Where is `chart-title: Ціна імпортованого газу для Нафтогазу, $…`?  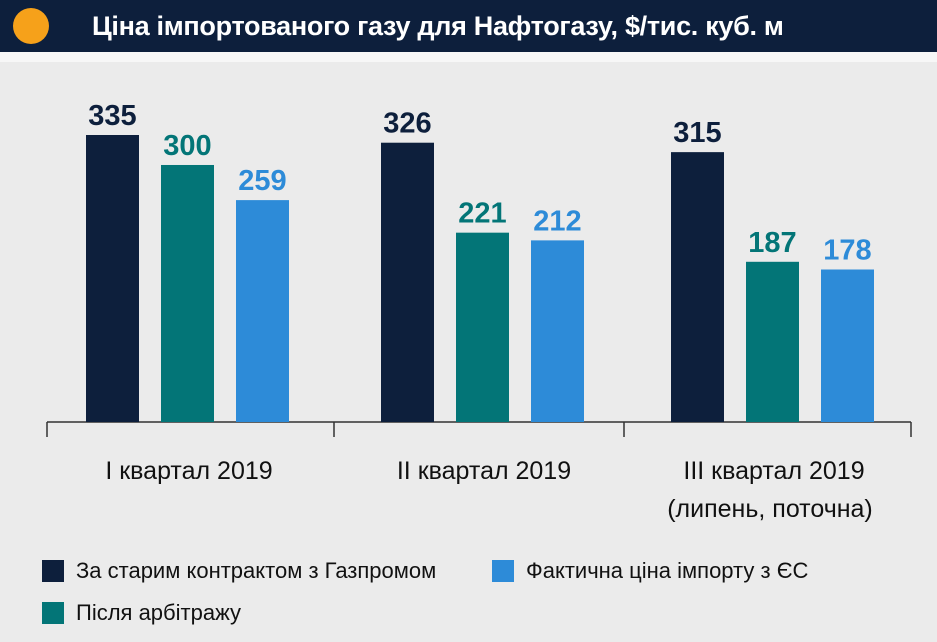
chart-title: Ціна імпортованого газу для Нафтогазу, $… is located at coordinates (438, 26).